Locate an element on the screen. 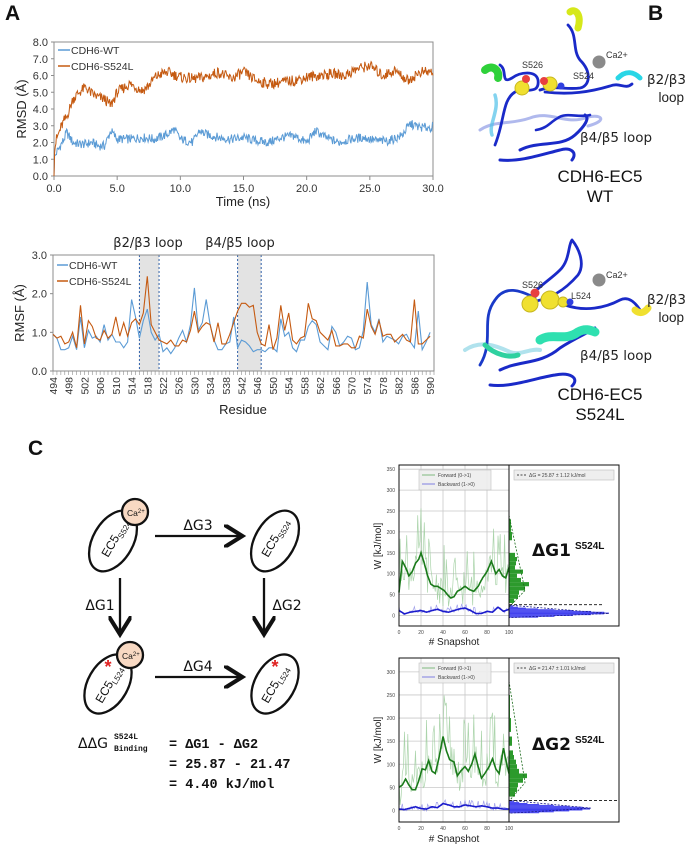 This screenshot has width=691, height=847. sphere-s524-oxygen-wt is located at coordinates (544, 81).